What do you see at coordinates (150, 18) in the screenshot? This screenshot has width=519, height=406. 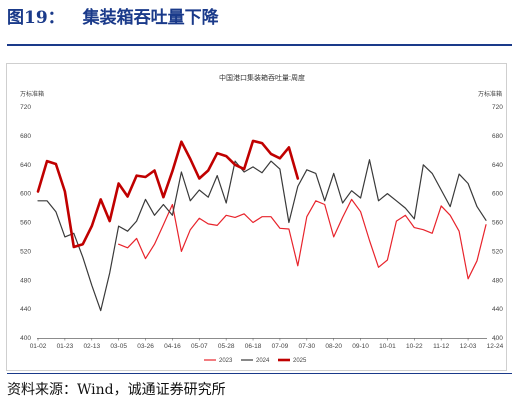 I see `figure-caption: 集装箱吞吐量下降` at bounding box center [150, 18].